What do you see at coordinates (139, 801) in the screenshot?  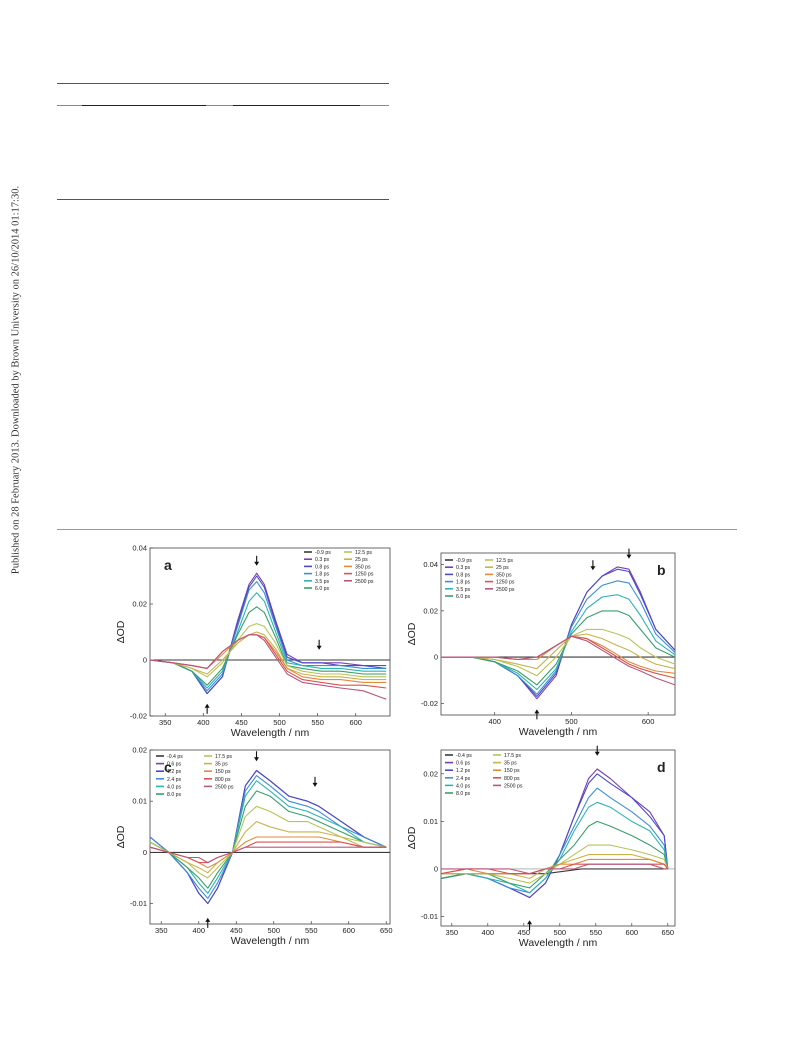 I see `panel-c-ytick-label: 0.01` at bounding box center [139, 801].